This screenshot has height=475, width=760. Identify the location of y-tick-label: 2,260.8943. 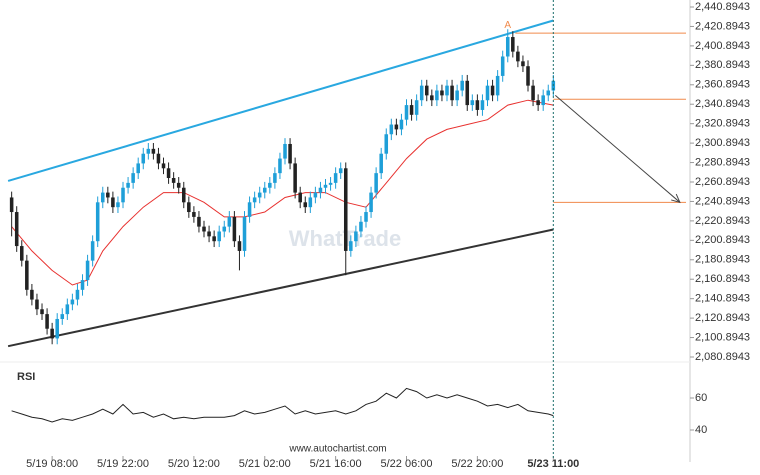
(722, 182).